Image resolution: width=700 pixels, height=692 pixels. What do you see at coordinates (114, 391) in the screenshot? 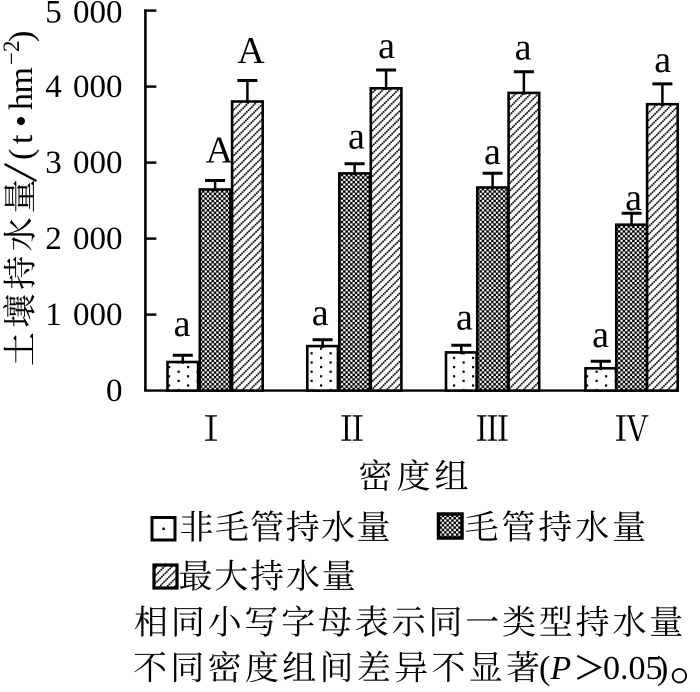
I see `svg-text: 0` at bounding box center [114, 391].